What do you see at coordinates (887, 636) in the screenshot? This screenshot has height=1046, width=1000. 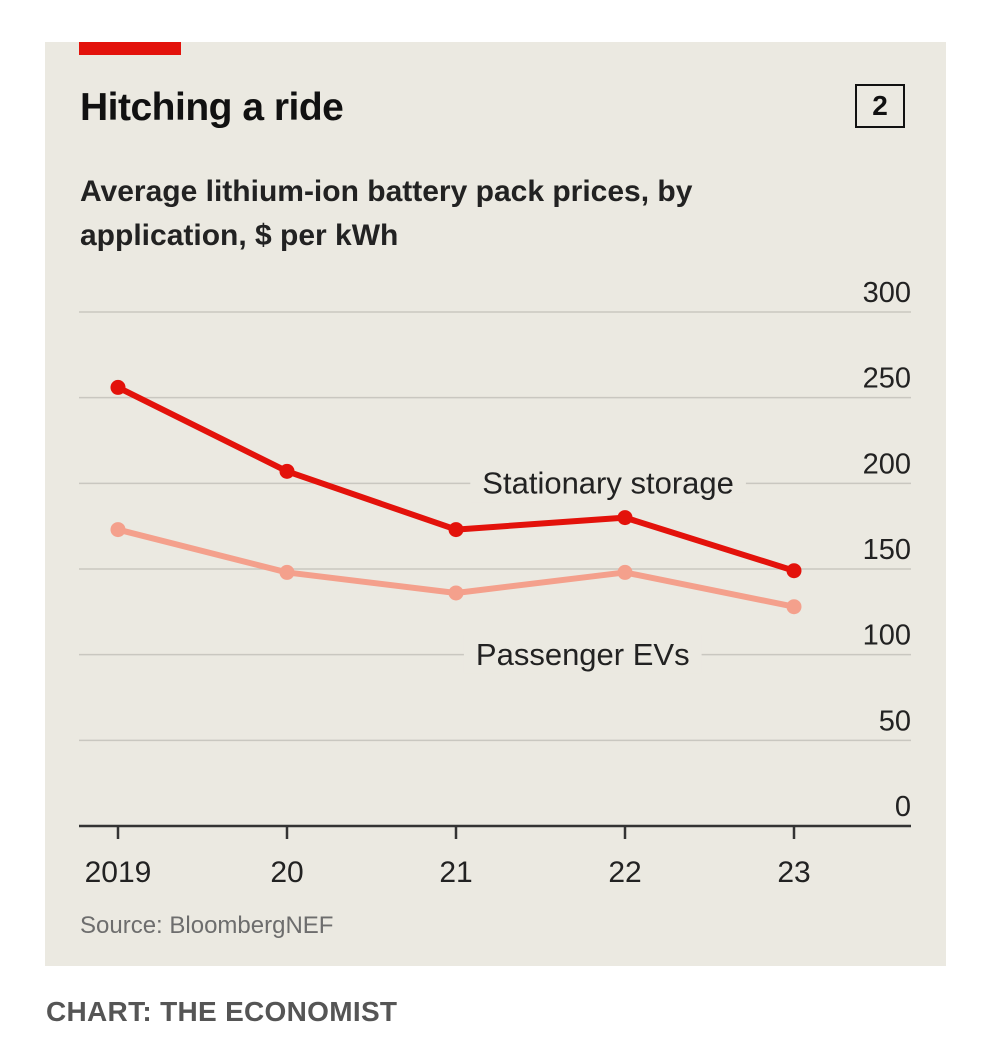 I see `y-tick-label: 100` at bounding box center [887, 636].